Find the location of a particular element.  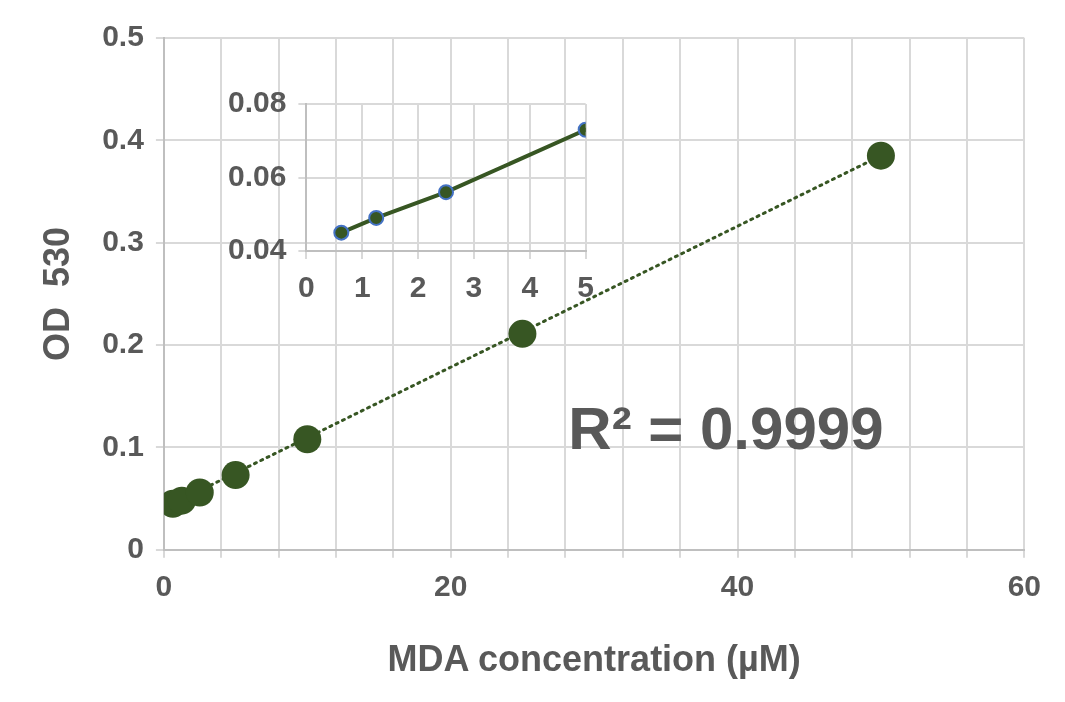

y-tick-label: 0.2 is located at coordinates (123, 343).